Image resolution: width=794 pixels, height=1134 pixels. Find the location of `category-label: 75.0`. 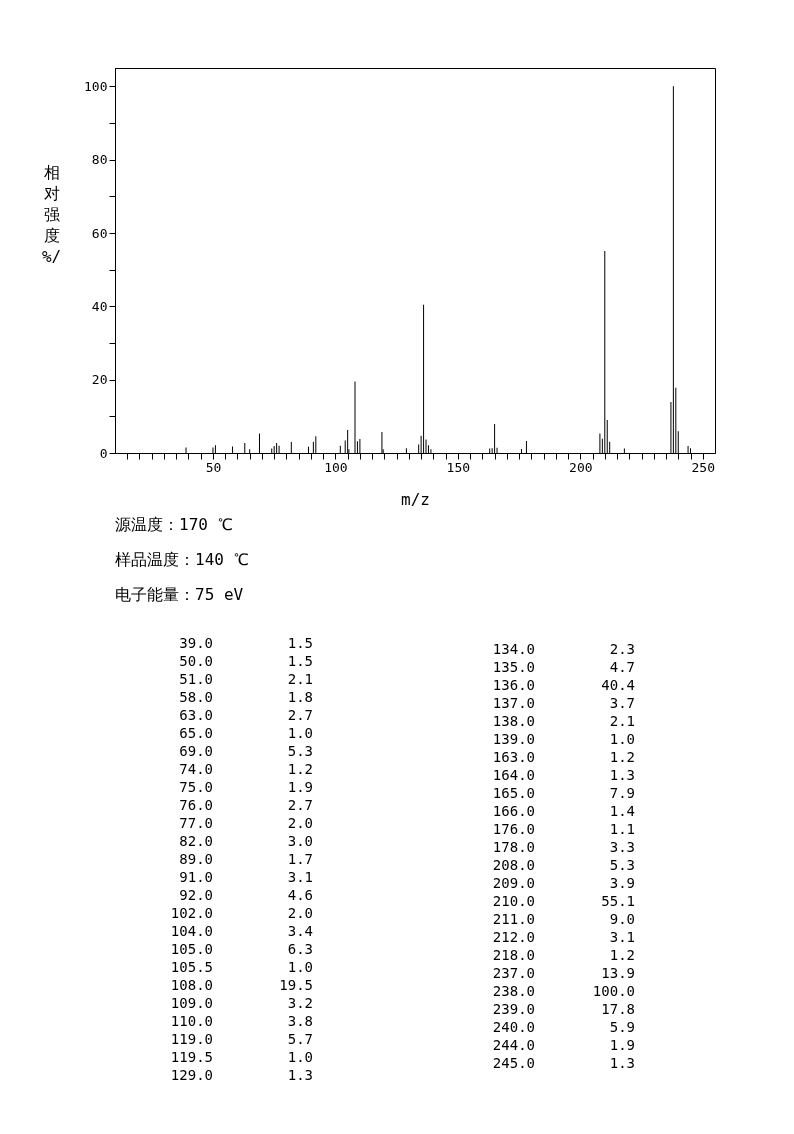

category-label: 75.0 is located at coordinates (195, 787).